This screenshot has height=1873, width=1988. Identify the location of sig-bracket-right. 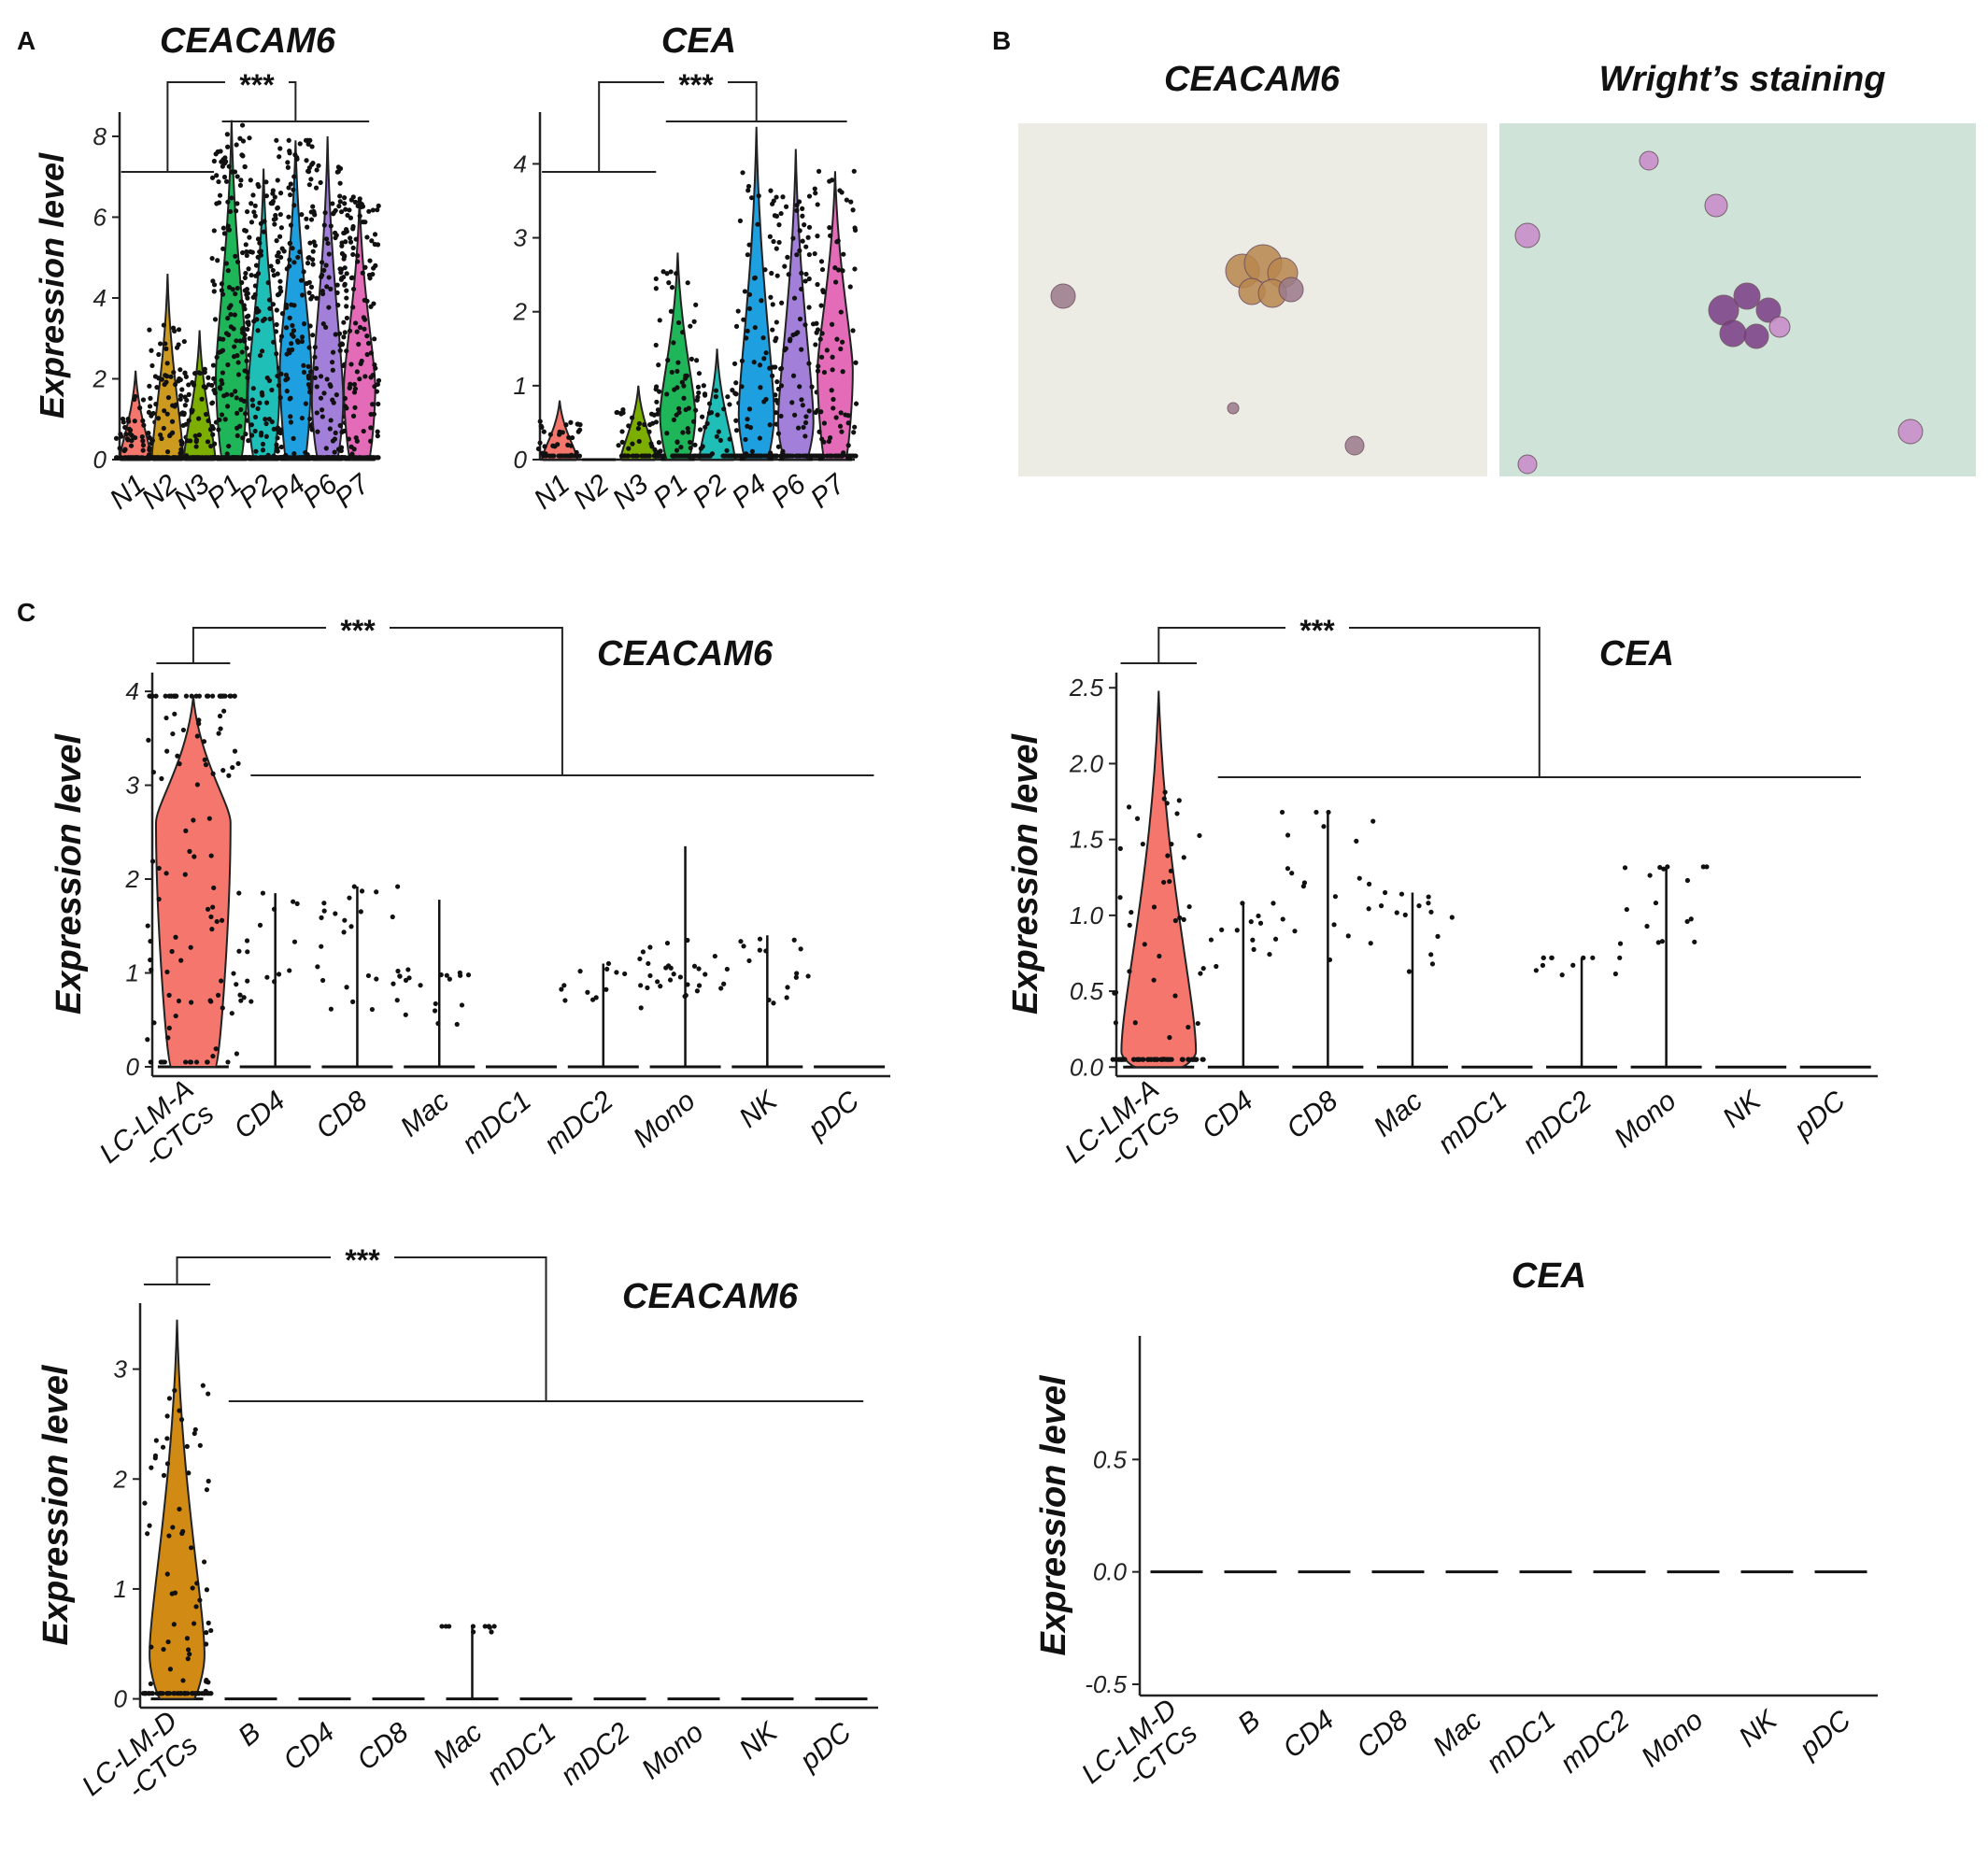
(293, 101).